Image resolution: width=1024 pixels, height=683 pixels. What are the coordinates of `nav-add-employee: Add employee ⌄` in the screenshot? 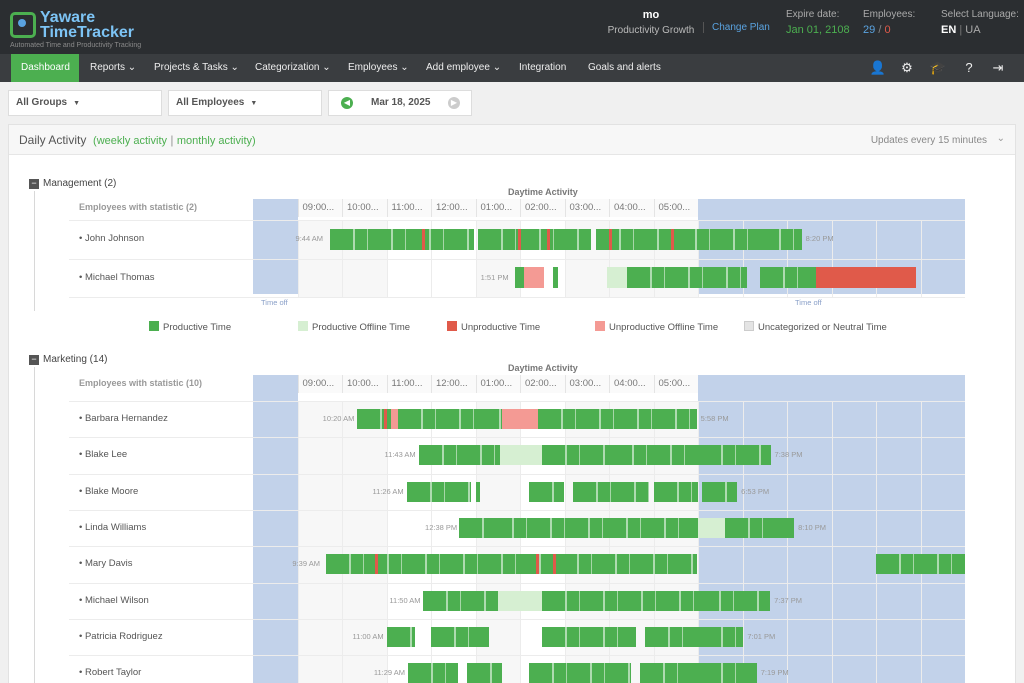 It's located at (463, 68).